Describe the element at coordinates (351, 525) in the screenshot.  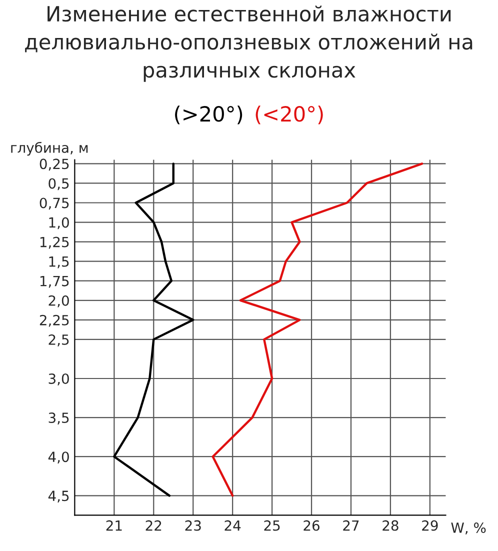
I see `x-tick-label: 27` at that location.